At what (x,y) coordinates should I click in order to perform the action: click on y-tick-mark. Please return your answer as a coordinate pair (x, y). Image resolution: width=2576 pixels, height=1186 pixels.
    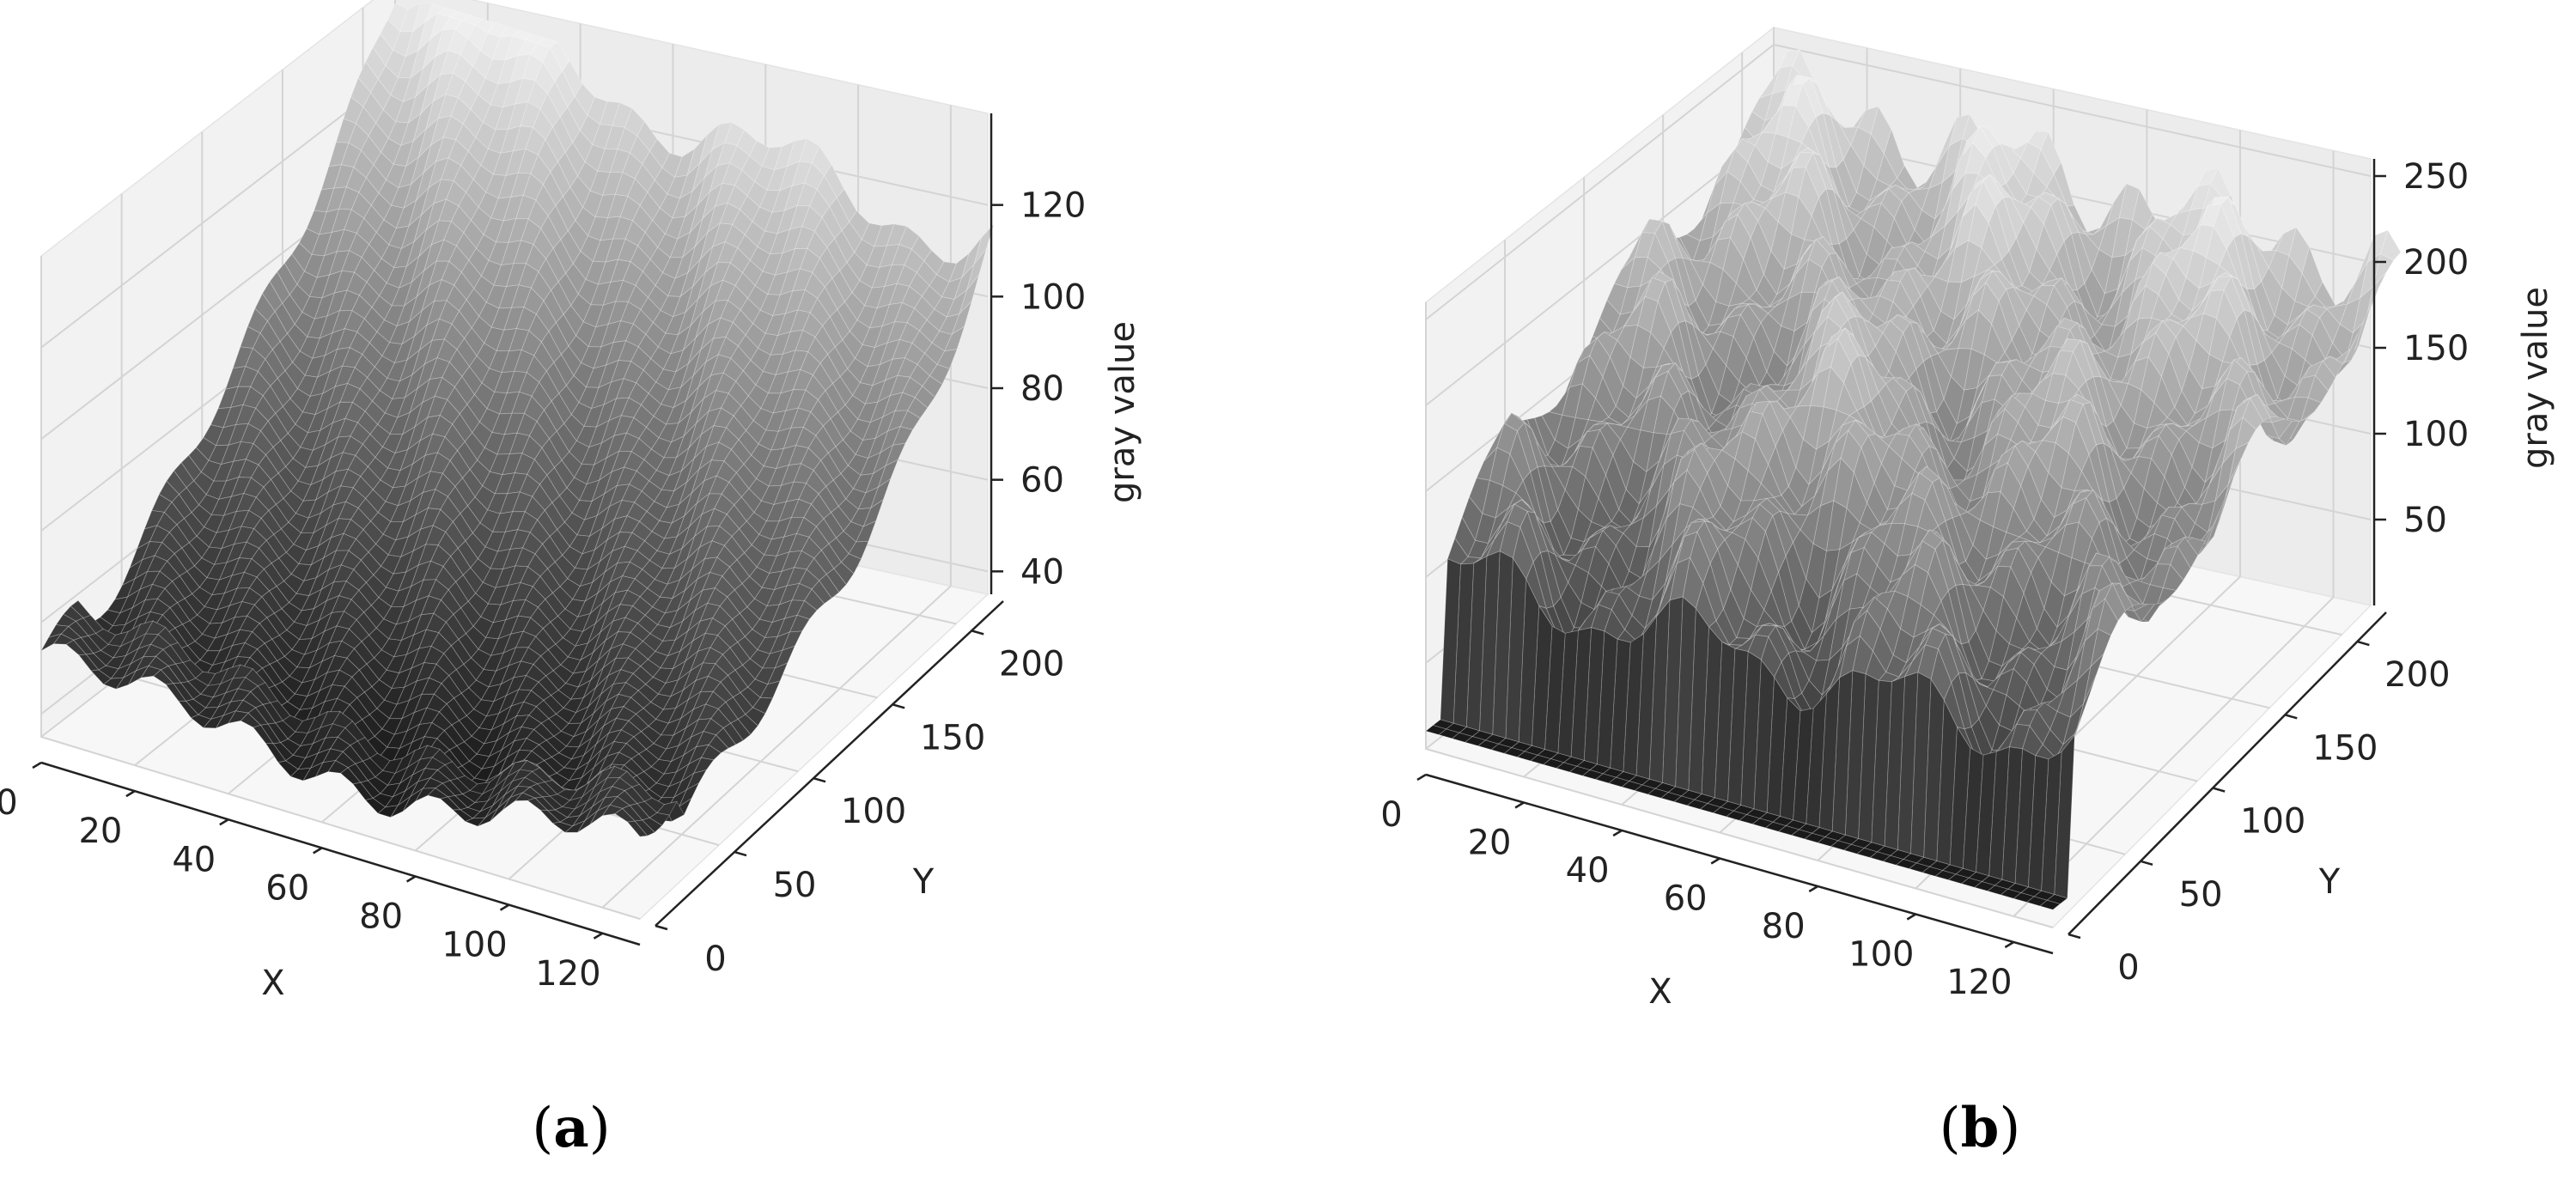
    Looking at the image, I should click on (661, 927).